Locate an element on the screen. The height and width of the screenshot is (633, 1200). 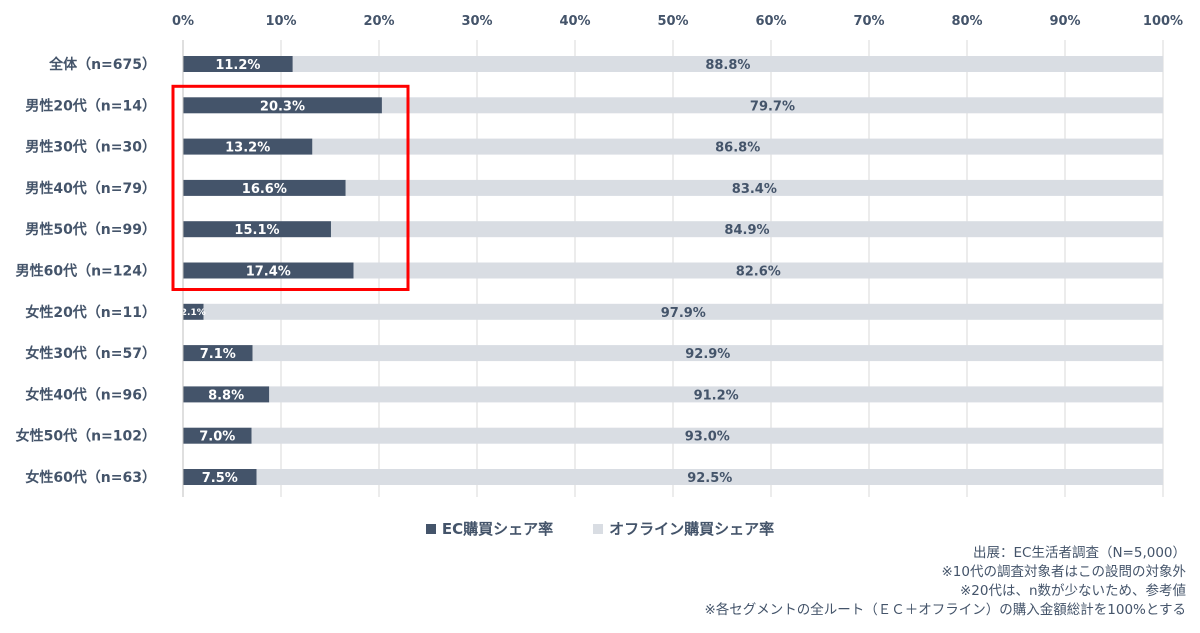
category-label: 男性30代（n=30） is located at coordinates (90, 147).